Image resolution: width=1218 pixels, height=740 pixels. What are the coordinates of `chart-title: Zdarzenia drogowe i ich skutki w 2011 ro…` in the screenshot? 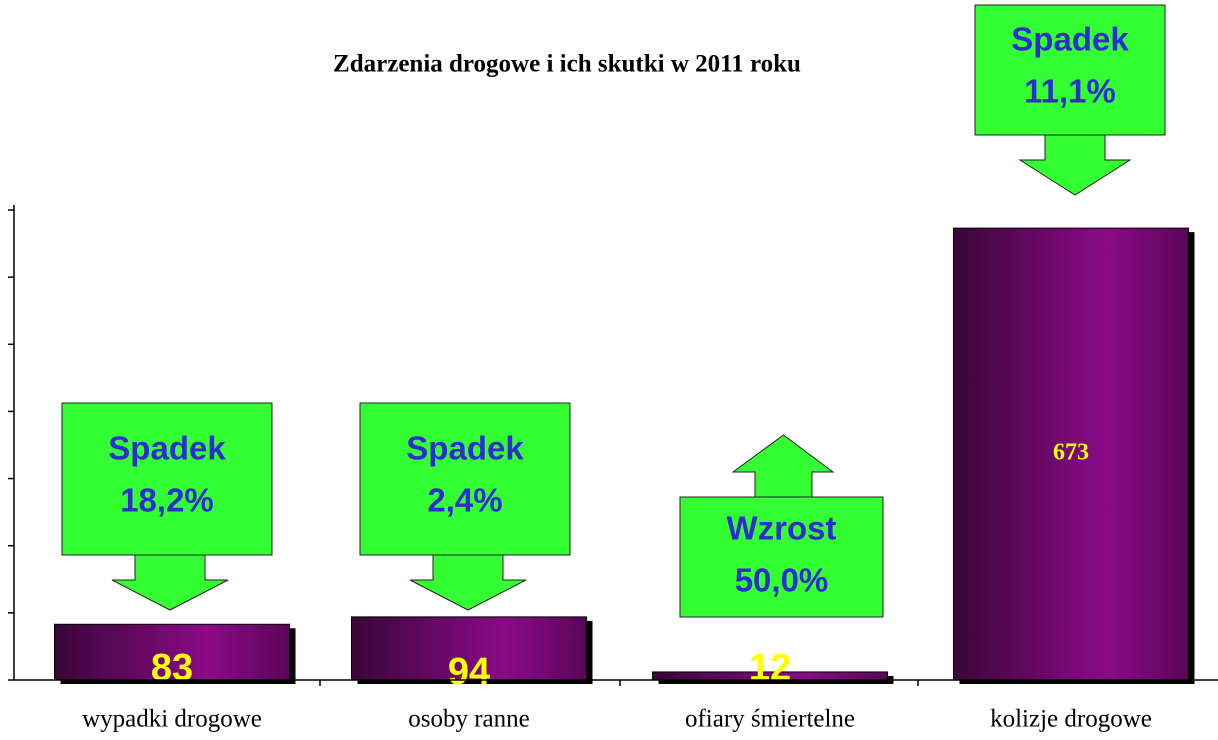 It's located at (567, 64).